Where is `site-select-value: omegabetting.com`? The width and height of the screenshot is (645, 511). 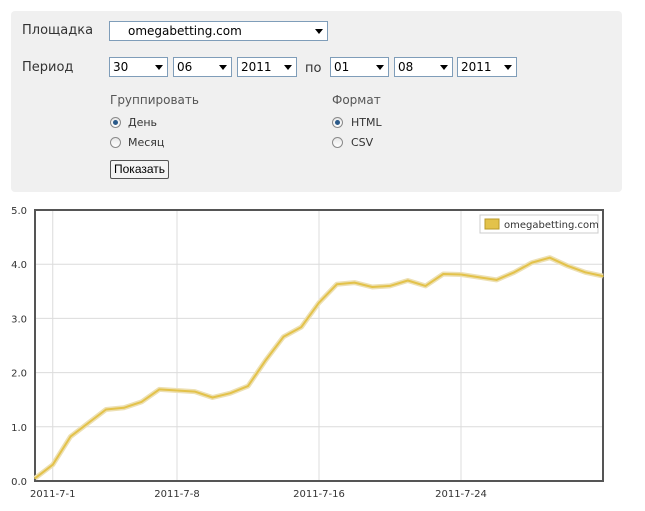 site-select-value: omegabetting.com is located at coordinates (185, 31).